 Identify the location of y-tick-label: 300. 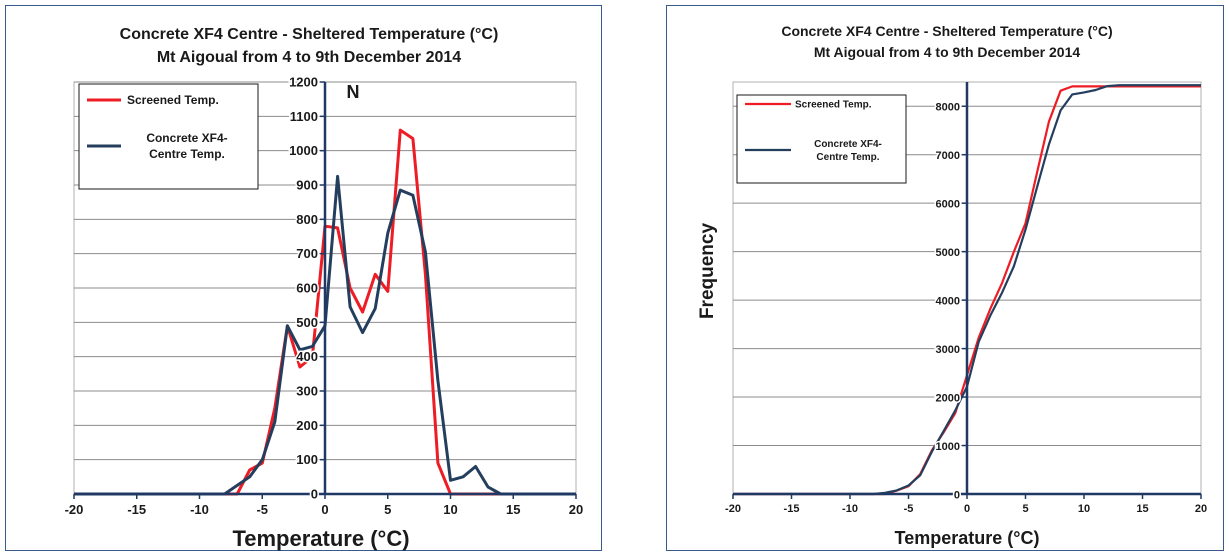
(307, 391).